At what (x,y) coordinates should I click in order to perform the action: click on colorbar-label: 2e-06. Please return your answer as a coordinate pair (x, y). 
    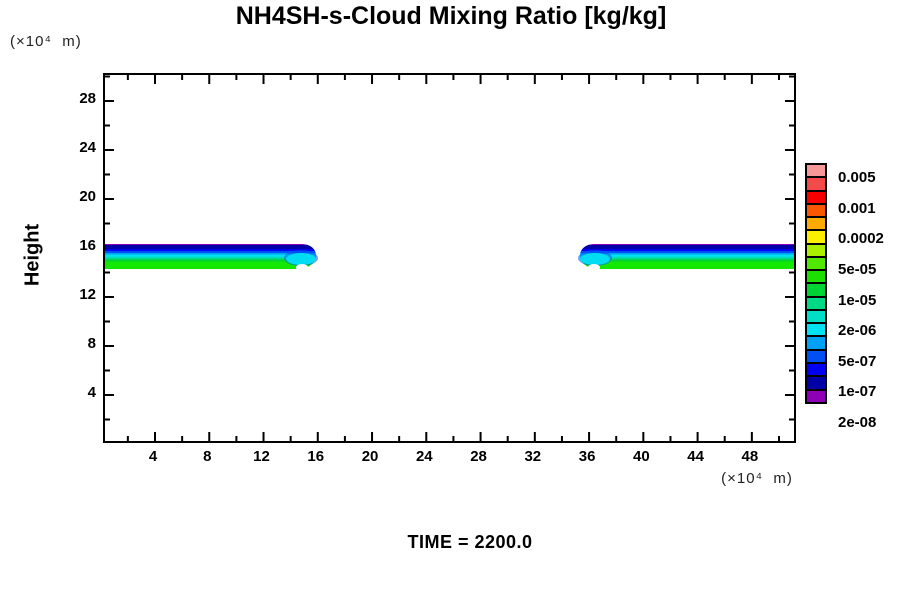
    Looking at the image, I should click on (857, 331).